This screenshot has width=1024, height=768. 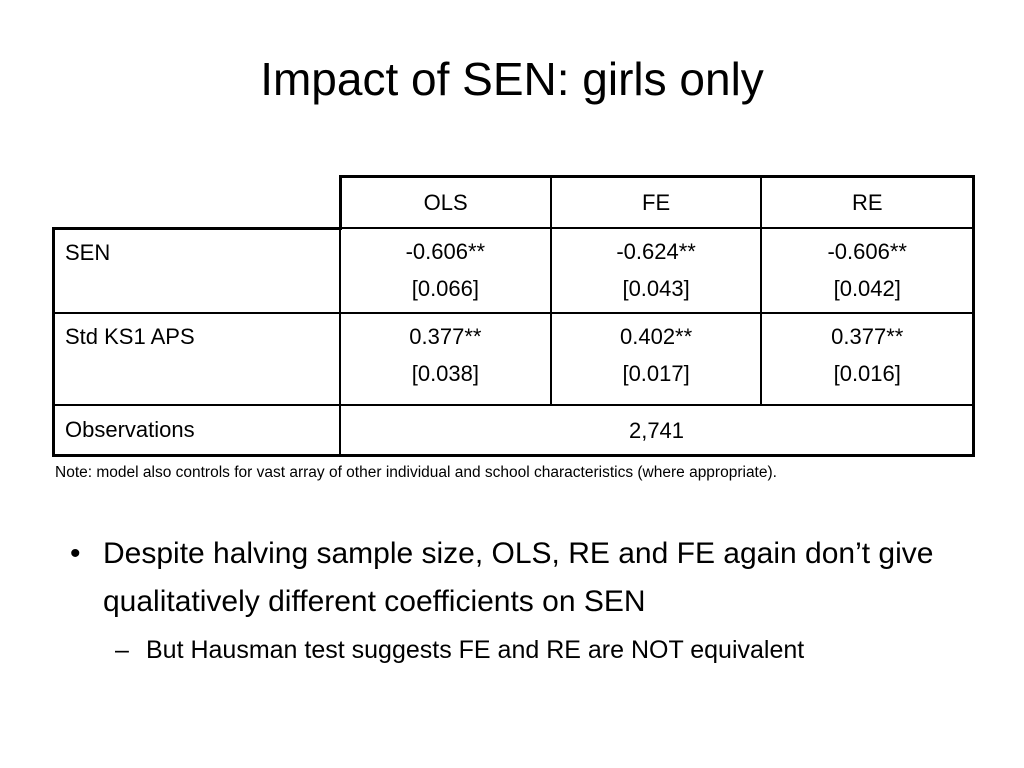 I want to click on slide-title: Impact of SEN: girls only, so click(x=512, y=79).